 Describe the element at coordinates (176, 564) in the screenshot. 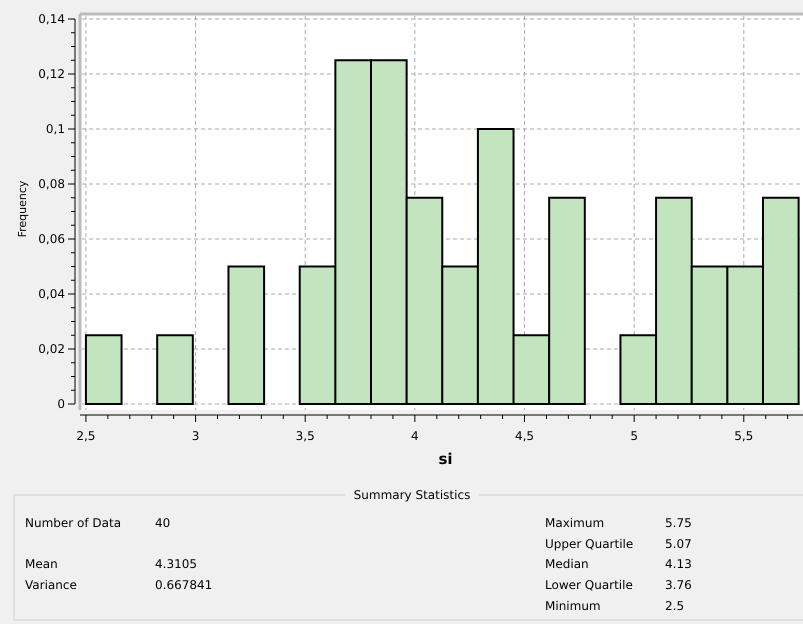

I see `text: 4.3105` at that location.